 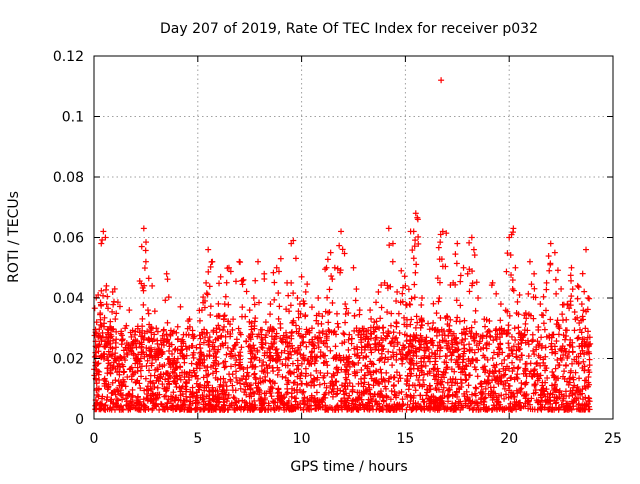 I want to click on x-tick-label: 20, so click(x=509, y=439).